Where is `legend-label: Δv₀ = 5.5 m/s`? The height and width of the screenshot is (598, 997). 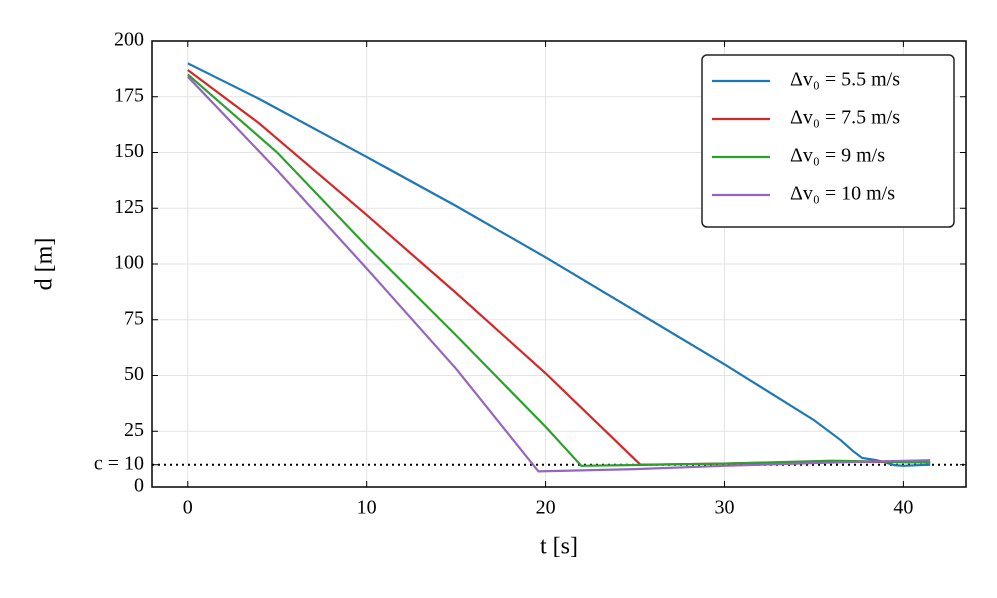 legend-label: Δv₀ = 5.5 m/s is located at coordinates (845, 80).